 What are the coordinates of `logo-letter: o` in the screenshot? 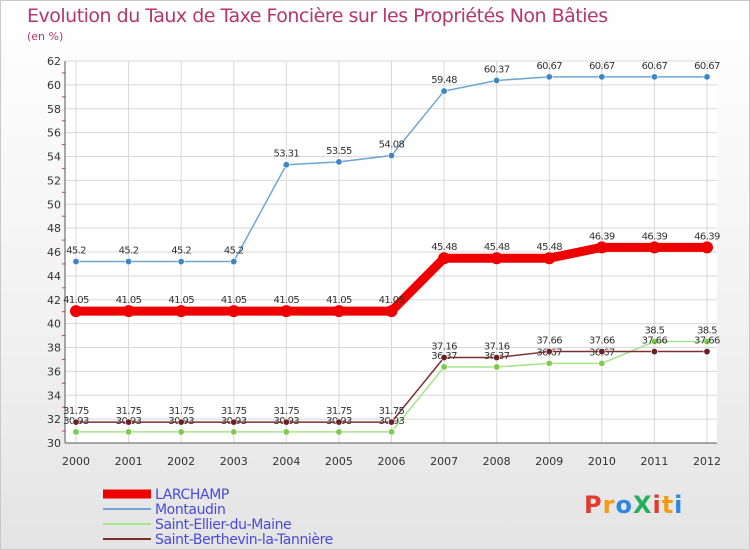 It's located at (624, 505).